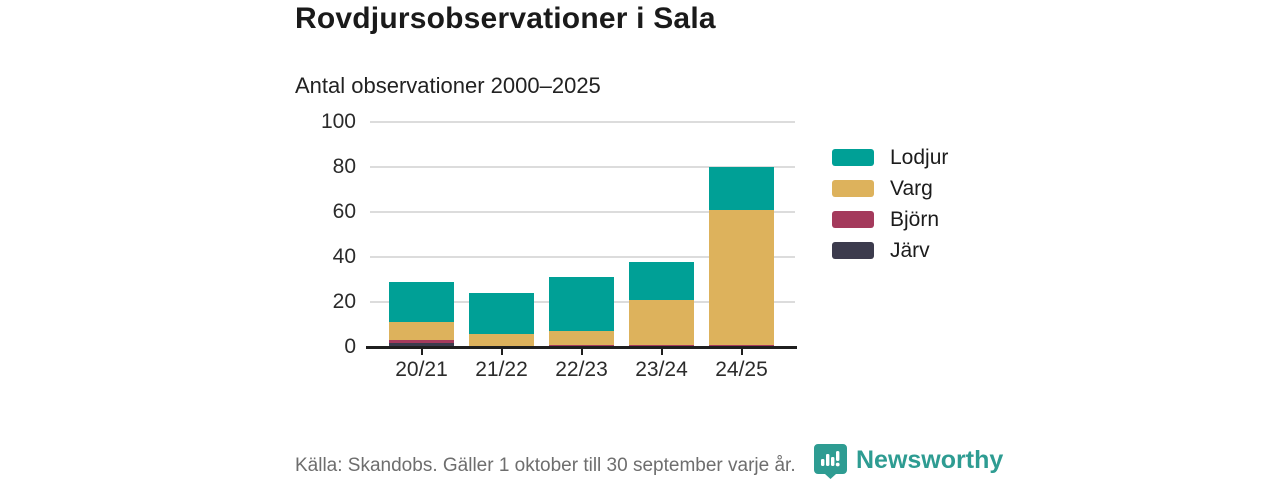 The width and height of the screenshot is (1280, 480). I want to click on segment-björn-22/23, so click(581, 345).